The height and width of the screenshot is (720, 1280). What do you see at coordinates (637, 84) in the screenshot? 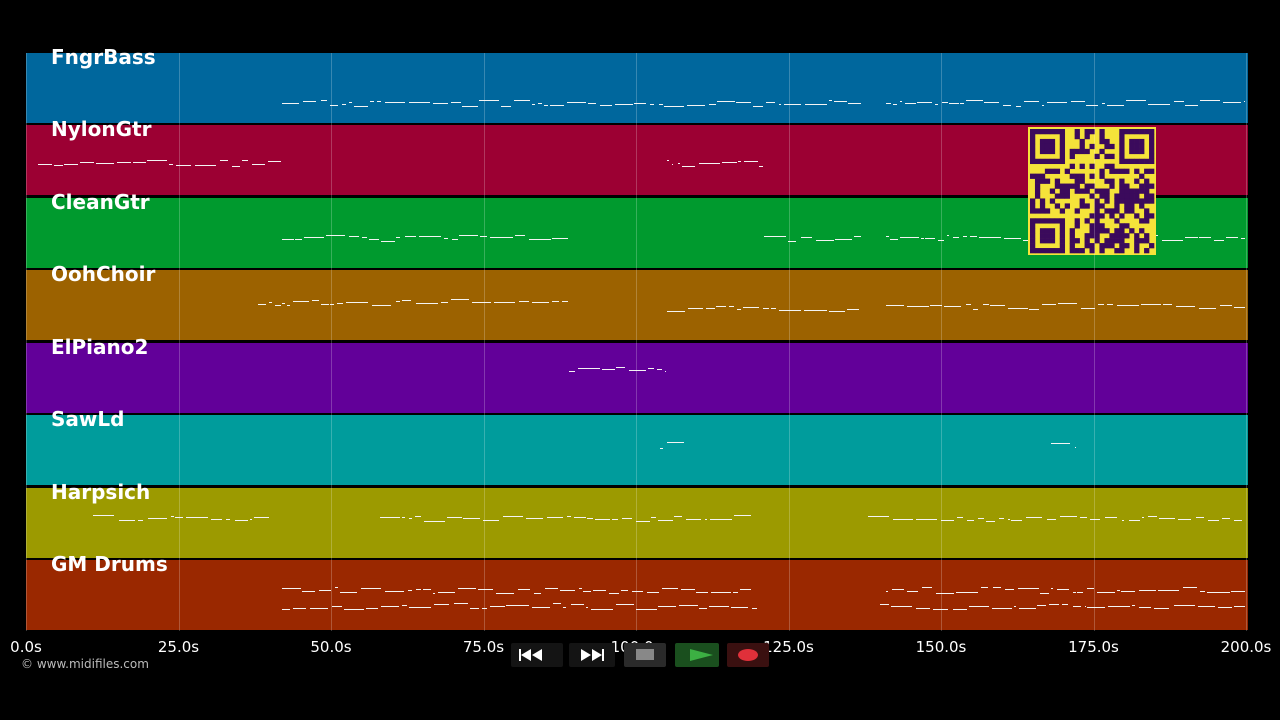
I see `track-fngrbass: FngrBass` at bounding box center [637, 84].